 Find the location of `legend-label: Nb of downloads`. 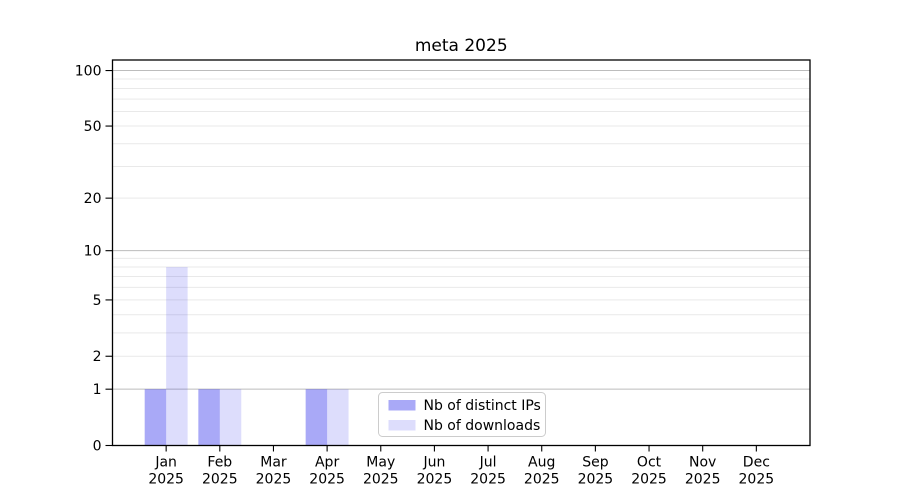

legend-label: Nb of downloads is located at coordinates (482, 426).